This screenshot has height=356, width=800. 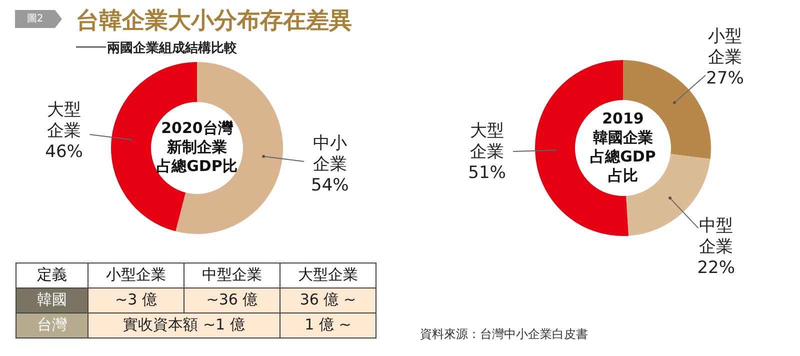 I want to click on text: 韓國企業, so click(x=623, y=137).